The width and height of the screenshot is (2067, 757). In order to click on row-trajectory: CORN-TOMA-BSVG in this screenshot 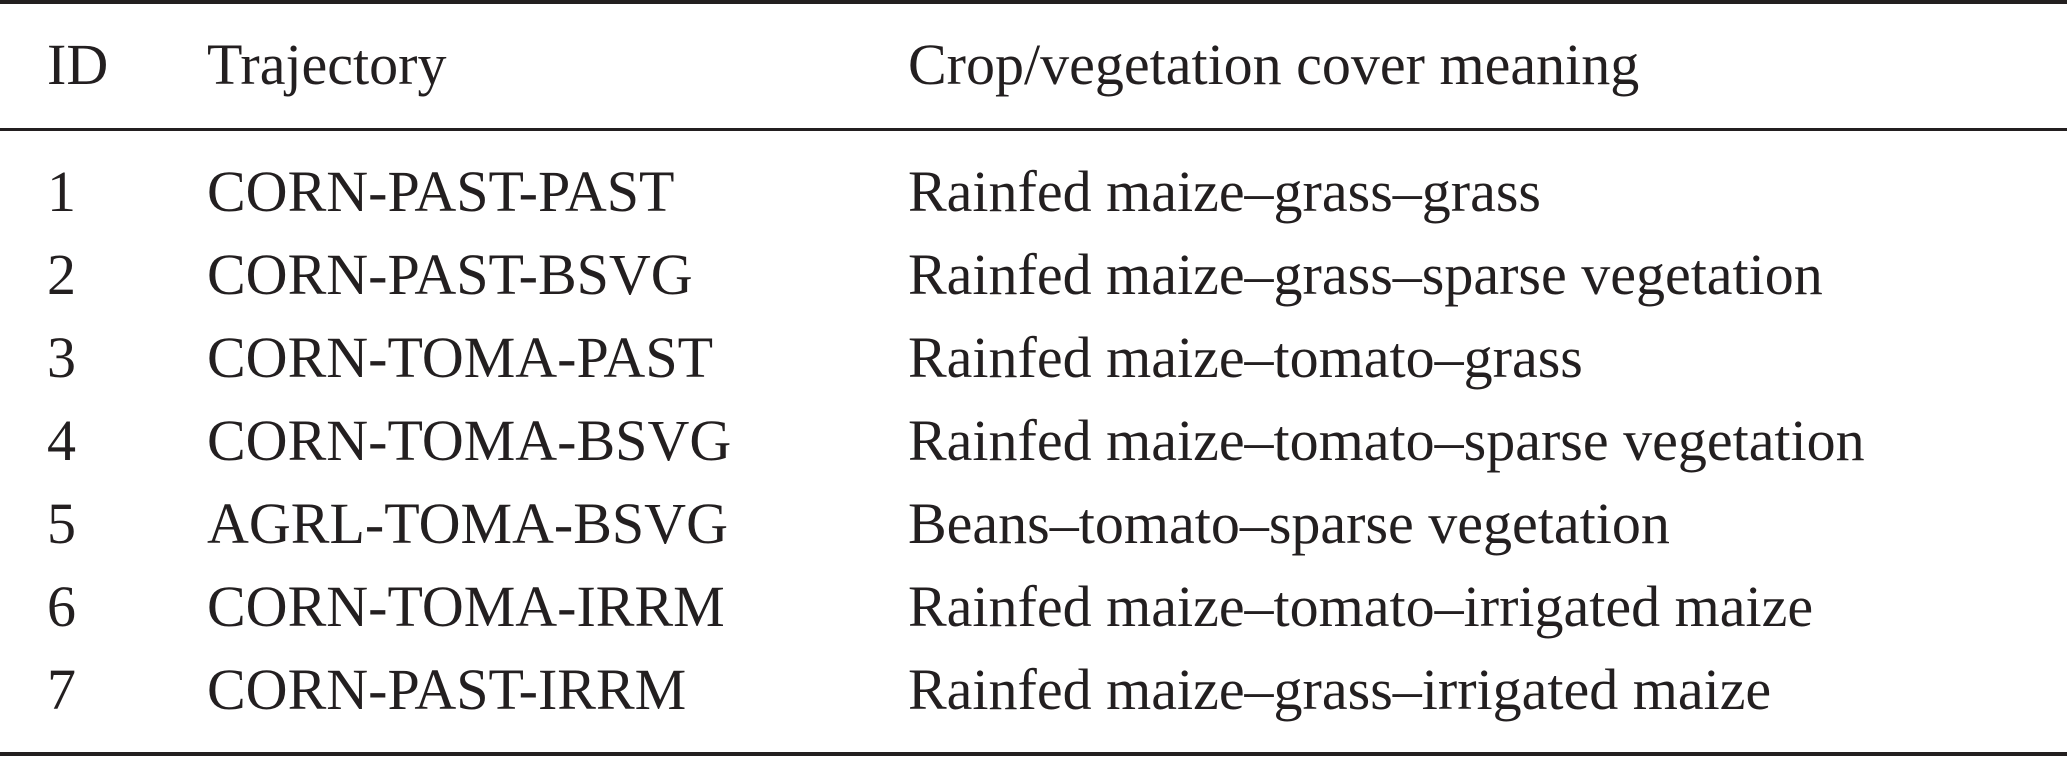, I will do `click(469, 440)`.